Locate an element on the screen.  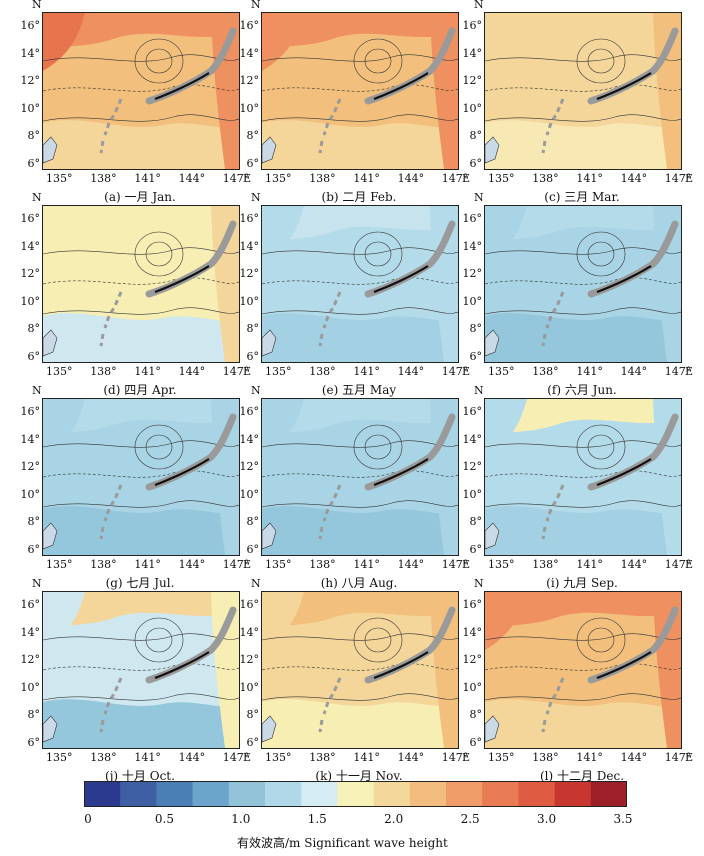
colorbar-outline is located at coordinates (355, 794).